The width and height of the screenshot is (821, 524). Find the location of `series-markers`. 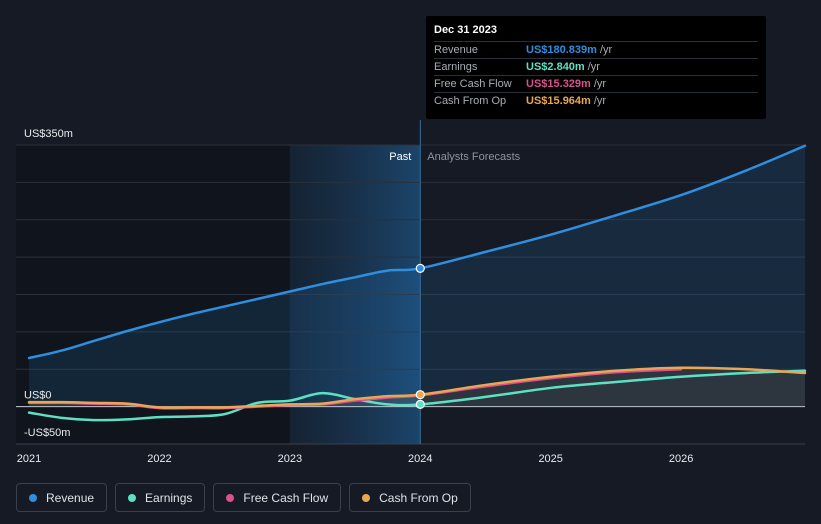

series-markers is located at coordinates (420, 336).